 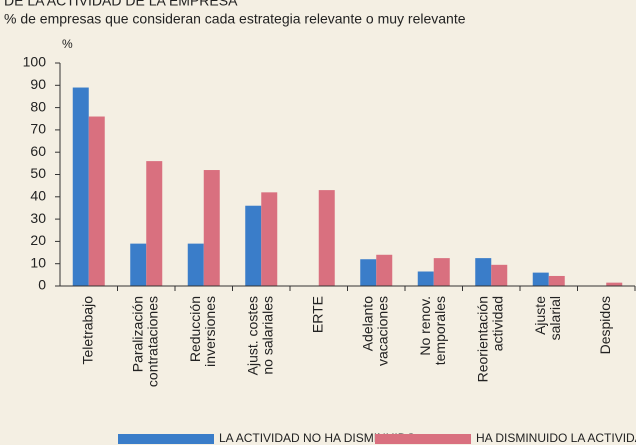 What do you see at coordinates (67, 44) in the screenshot?
I see `y-axis-label: %` at bounding box center [67, 44].